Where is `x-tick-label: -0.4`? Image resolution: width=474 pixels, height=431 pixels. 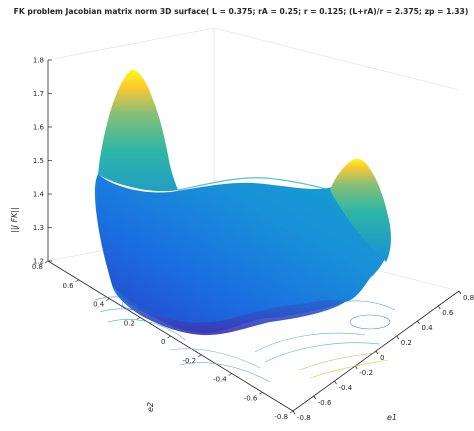
x-tick-label: -0.4 is located at coordinates (346, 388).